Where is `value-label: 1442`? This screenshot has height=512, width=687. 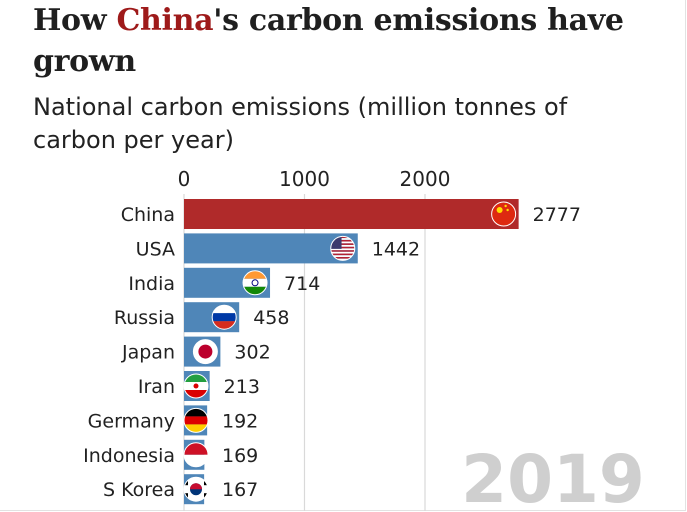
value-label: 1442 is located at coordinates (396, 249).